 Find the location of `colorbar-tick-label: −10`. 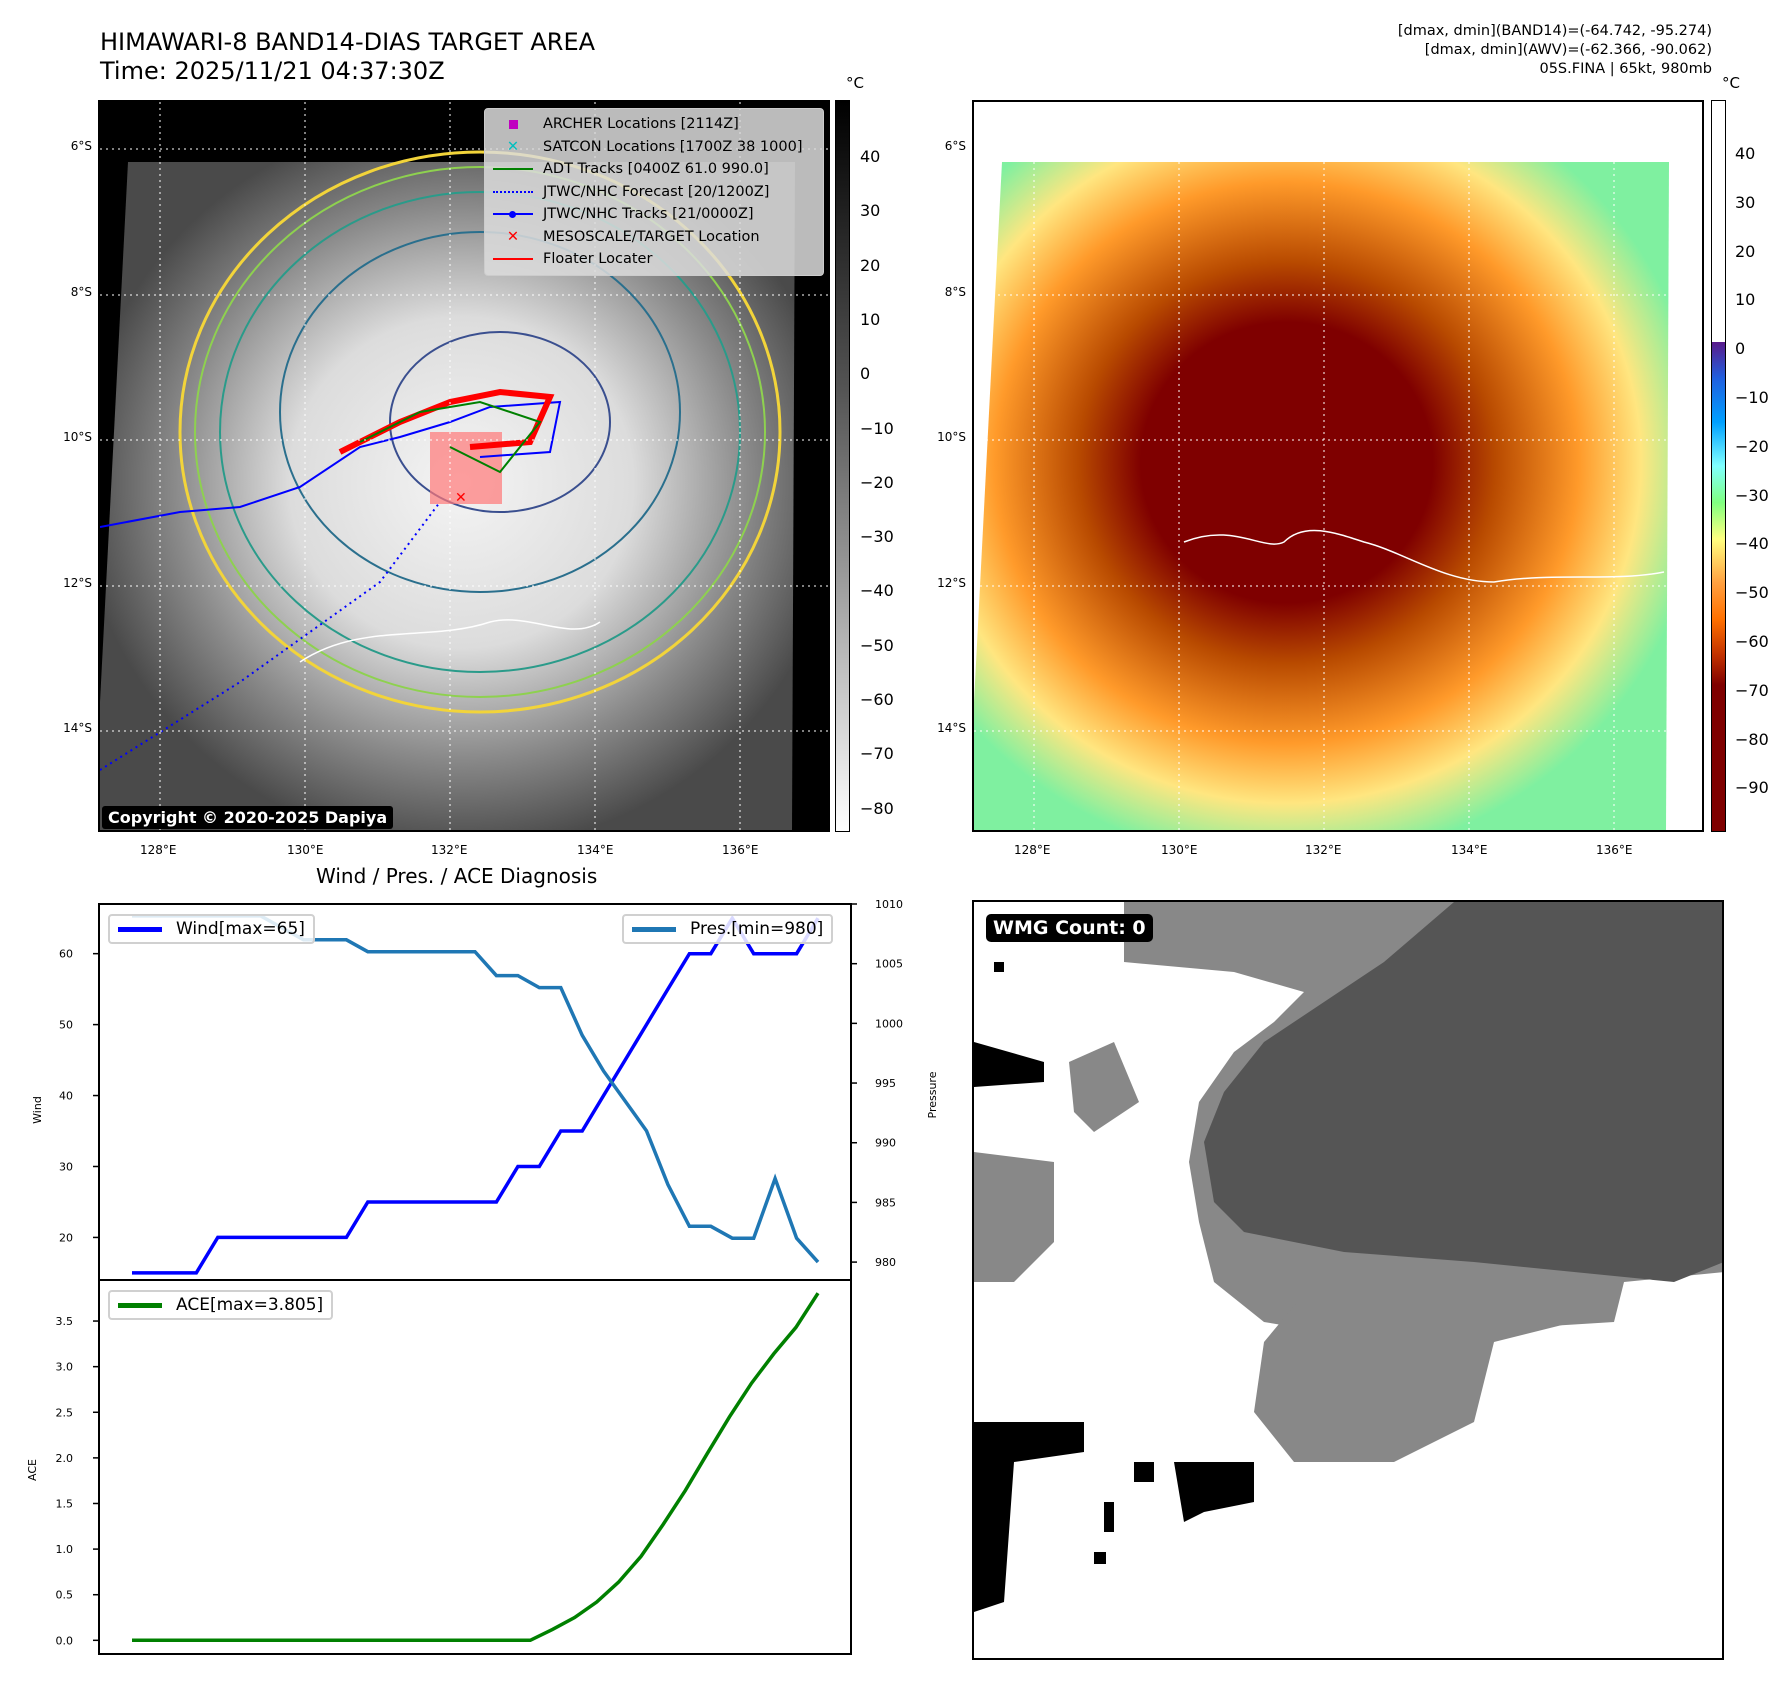

colorbar-tick-label: −10 is located at coordinates (1752, 397).